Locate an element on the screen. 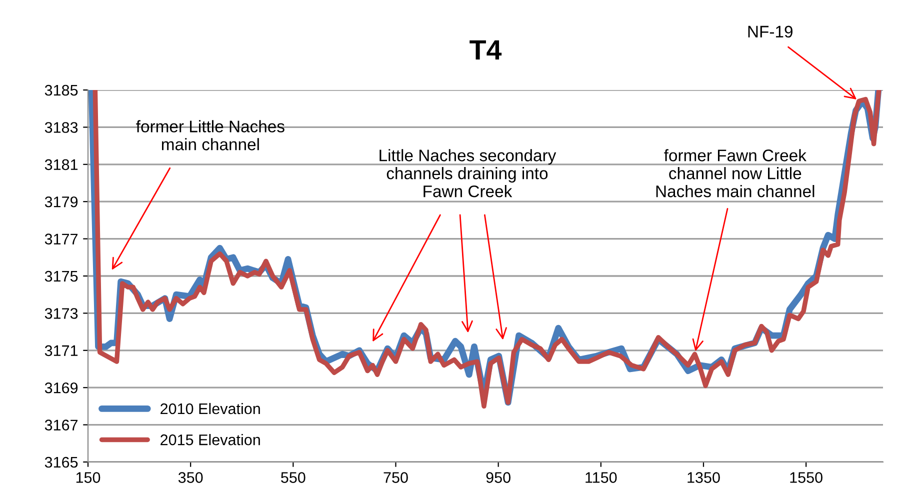 The width and height of the screenshot is (921, 503). y-tick-label: 3171 is located at coordinates (61, 350).